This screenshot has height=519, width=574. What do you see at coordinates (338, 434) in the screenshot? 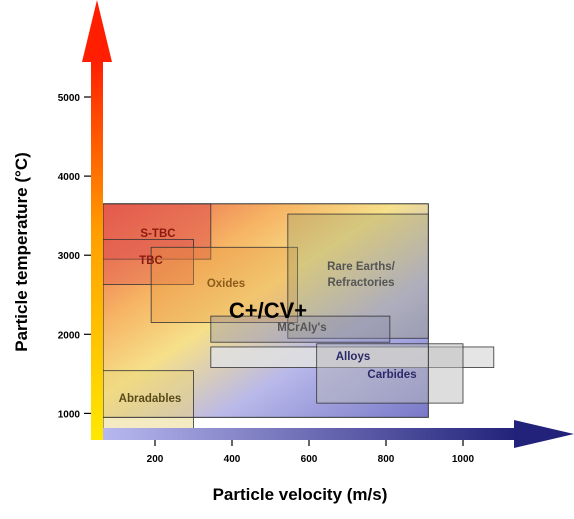
I see `x-axis-arrow` at bounding box center [338, 434].